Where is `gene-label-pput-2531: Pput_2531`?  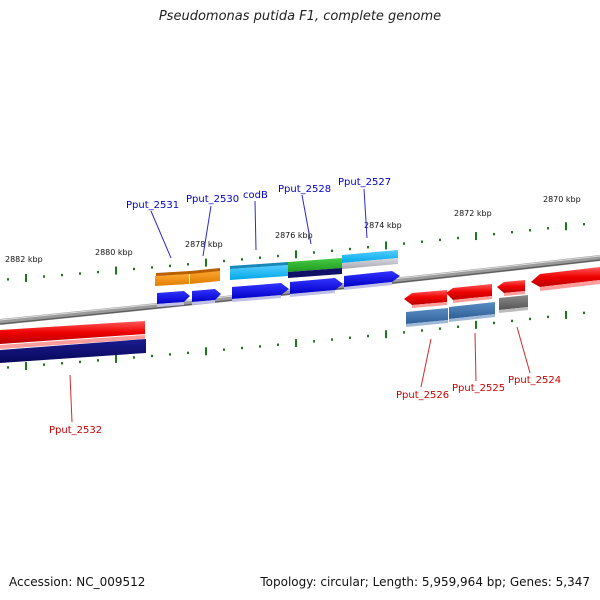
gene-label-pput-2531: Pput_2531 is located at coordinates (152, 205).